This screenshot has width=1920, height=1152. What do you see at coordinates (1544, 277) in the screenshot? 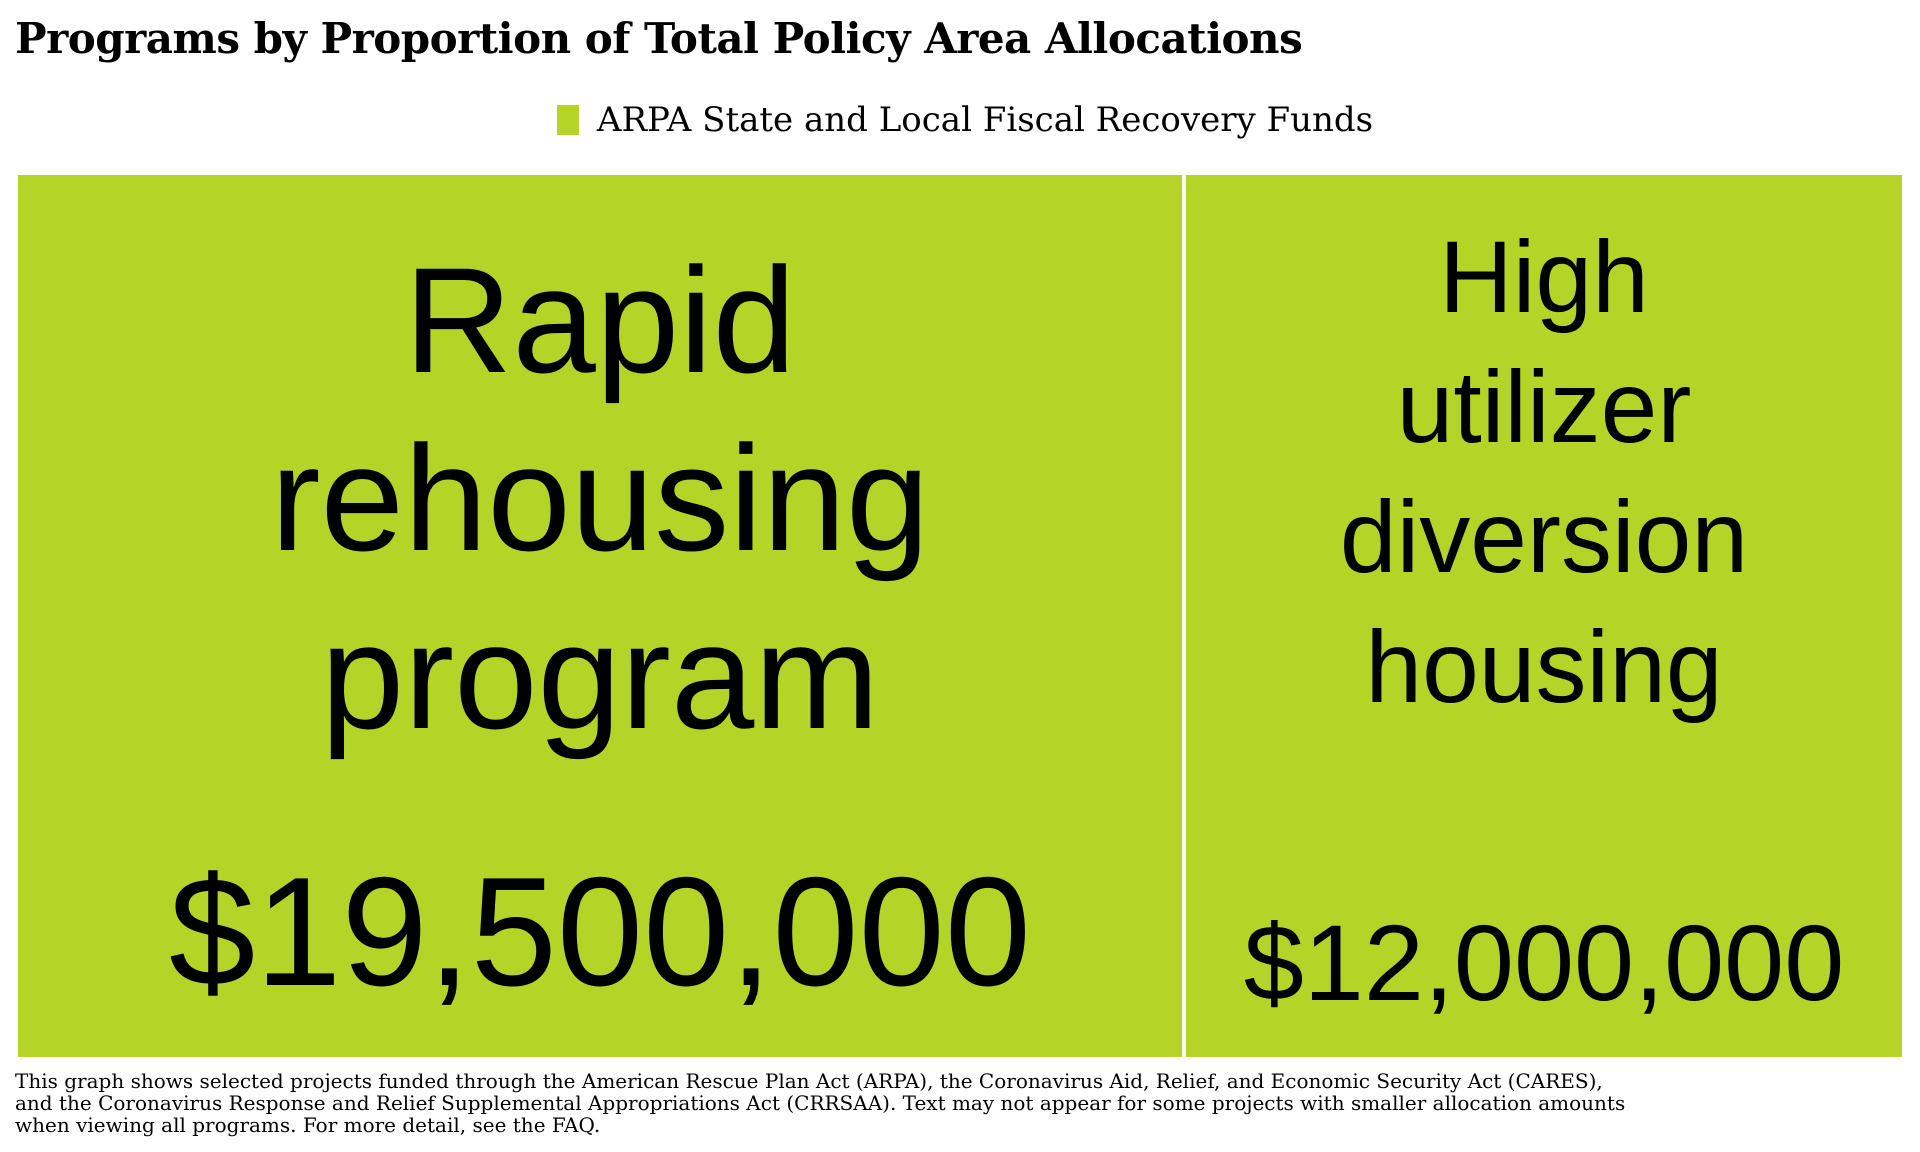
I see `tile-1-name-line-0: High` at bounding box center [1544, 277].